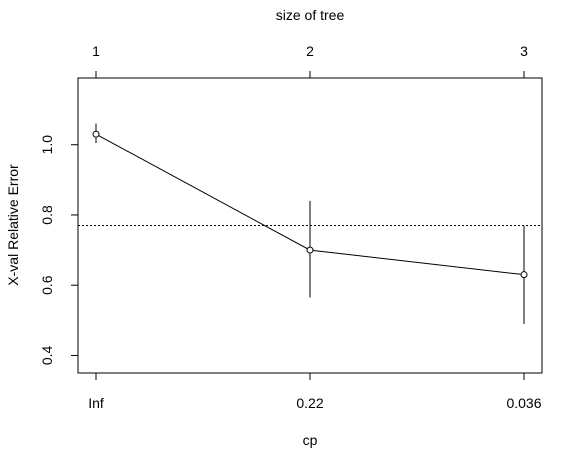 The width and height of the screenshot is (582, 471). What do you see at coordinates (310, 15) in the screenshot?
I see `top-axis-label: size of tree` at bounding box center [310, 15].